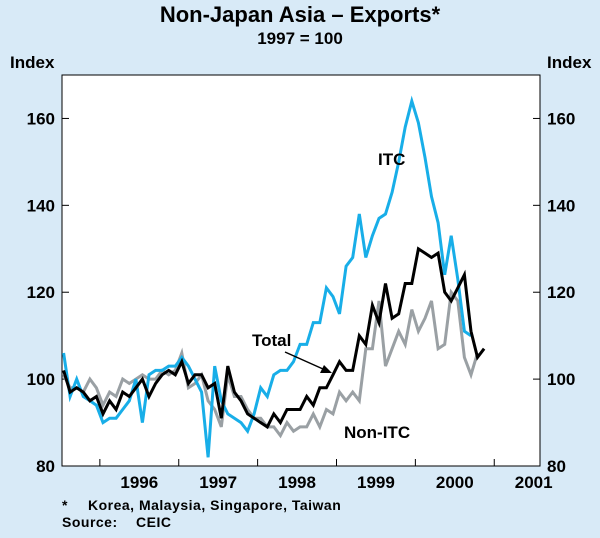 The height and width of the screenshot is (538, 600). Describe the element at coordinates (218, 482) in the screenshot. I see `x-tick-label: 1997` at that location.